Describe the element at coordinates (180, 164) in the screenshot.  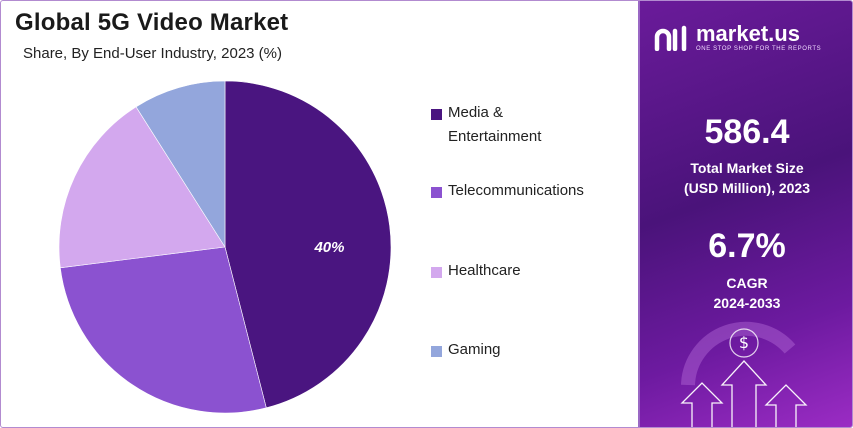
I see `pie-slice-gaming` at that location.